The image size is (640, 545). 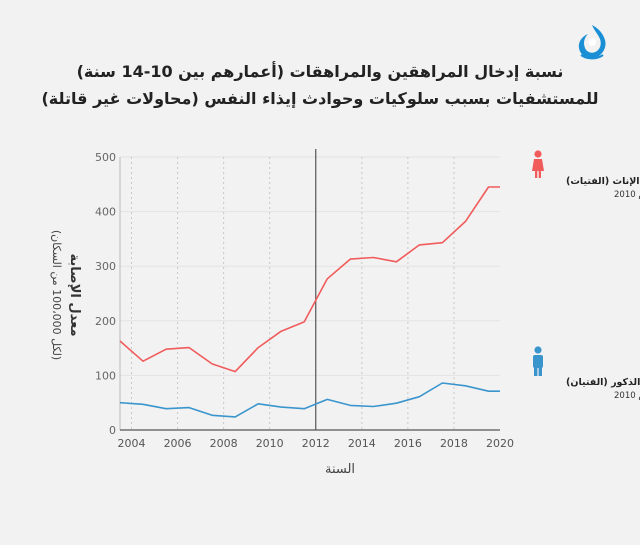 What do you see at coordinates (112, 430) in the screenshot?
I see `y-tick-label: 0` at bounding box center [112, 430].